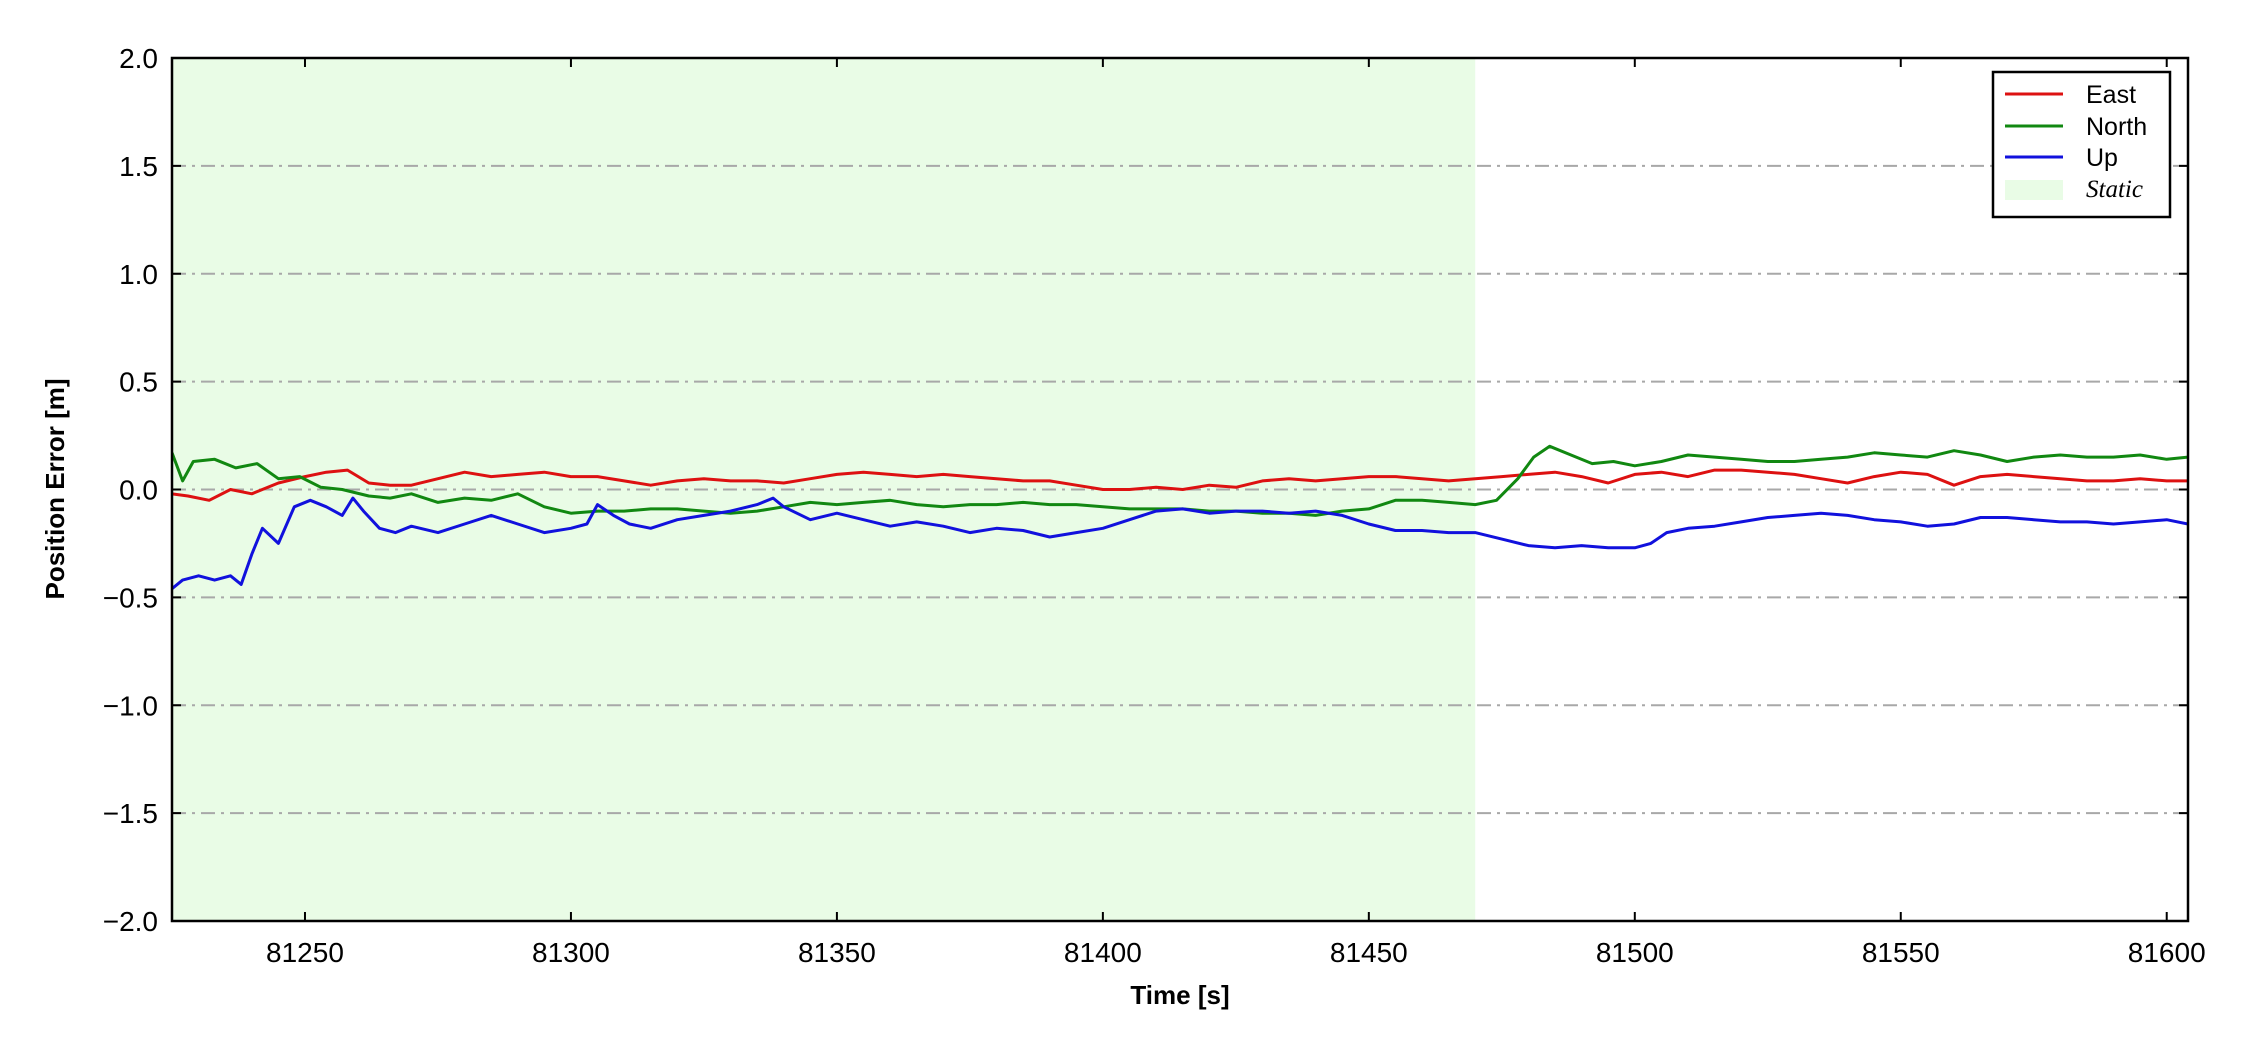 This screenshot has height=1050, width=2250. Describe the element at coordinates (55, 488) in the screenshot. I see `y-axis-title: Position Error [m]` at that location.